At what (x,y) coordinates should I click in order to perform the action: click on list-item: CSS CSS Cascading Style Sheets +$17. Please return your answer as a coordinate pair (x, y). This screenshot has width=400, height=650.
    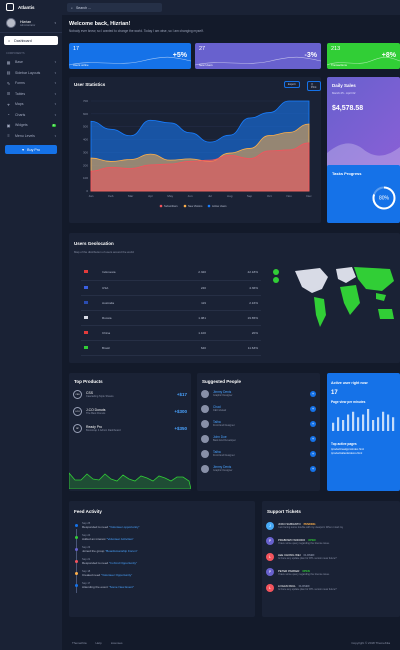
    Looking at the image, I should click on (130, 394).